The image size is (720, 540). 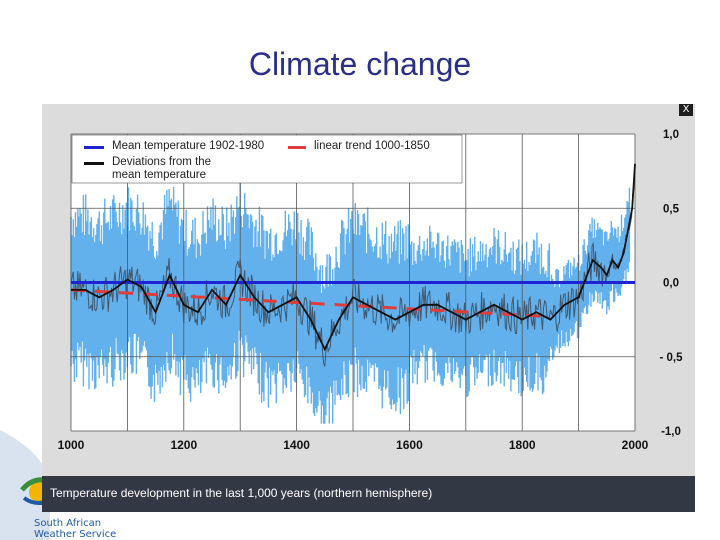 I want to click on legend-label-trend: linear trend 1000-1850, so click(x=372, y=146).